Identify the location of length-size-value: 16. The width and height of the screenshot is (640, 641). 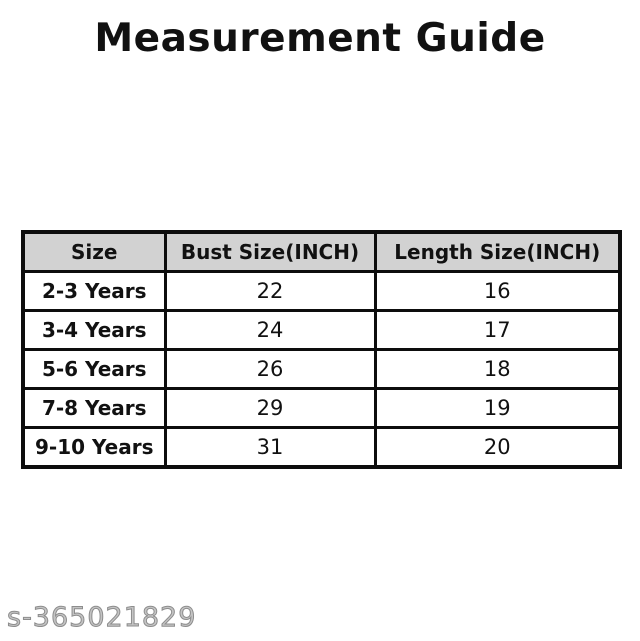
(497, 291).